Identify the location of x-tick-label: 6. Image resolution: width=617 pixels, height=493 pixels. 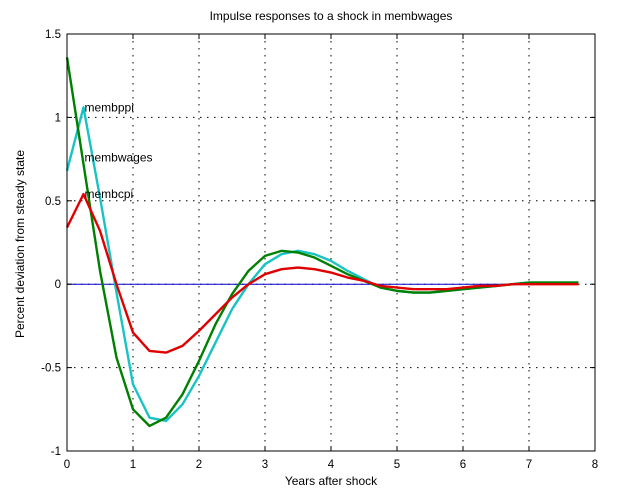
(463, 465).